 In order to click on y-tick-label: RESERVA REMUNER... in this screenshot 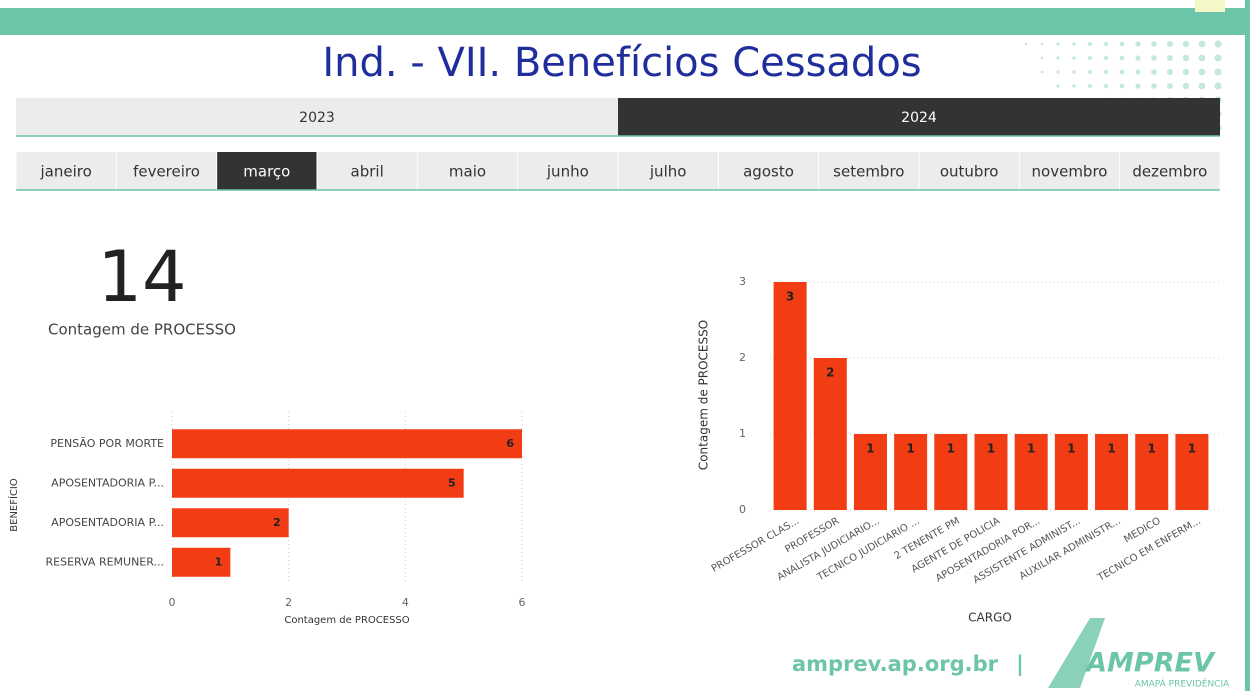, I will do `click(105, 561)`.